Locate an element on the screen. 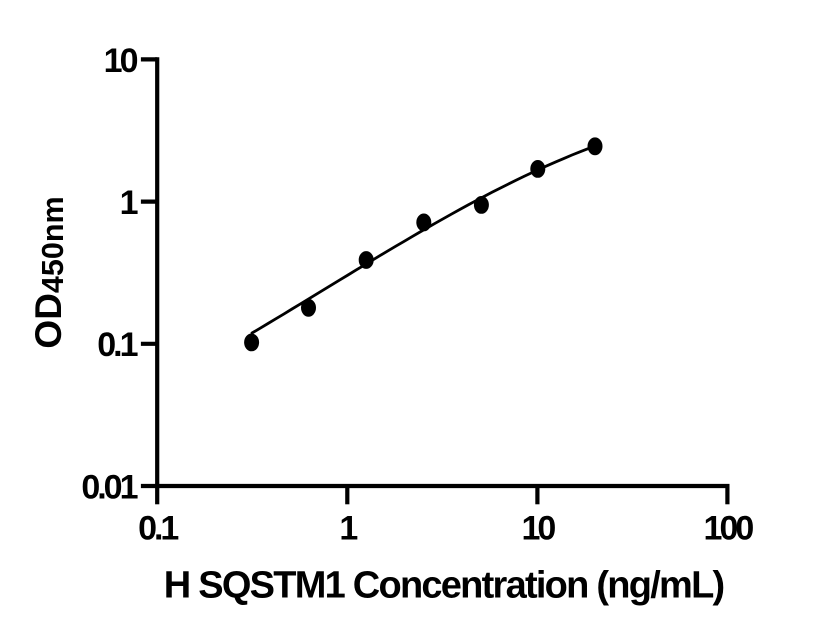  svg-text: 0.01 is located at coordinates (109, 487).